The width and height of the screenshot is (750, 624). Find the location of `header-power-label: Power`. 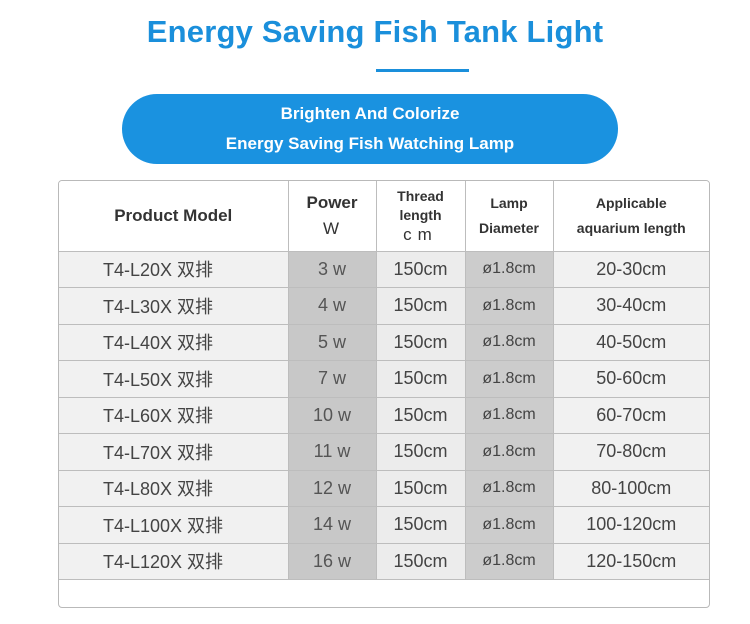

header-power-label: Power is located at coordinates (332, 202).